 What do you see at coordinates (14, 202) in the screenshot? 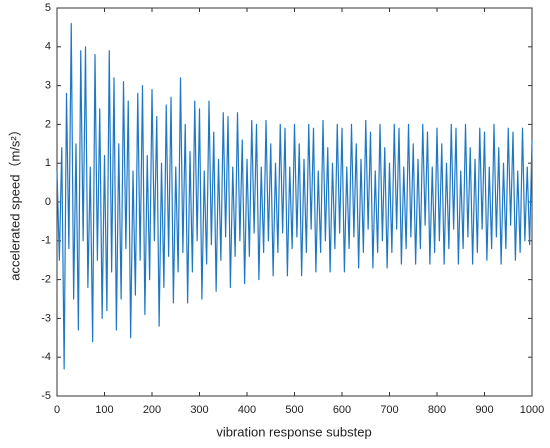
I see `y-axis-label: accelerated speed（m/s²）` at bounding box center [14, 202].